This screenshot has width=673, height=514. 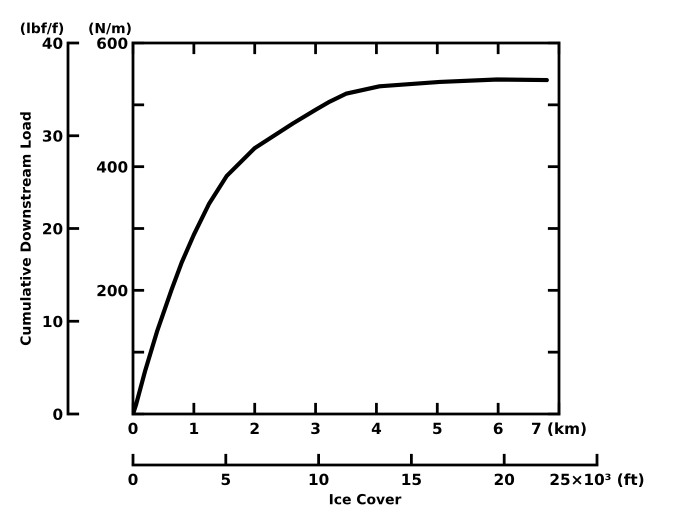 What do you see at coordinates (254, 428) in the screenshot?
I see `x-tick-label: 2` at bounding box center [254, 428].